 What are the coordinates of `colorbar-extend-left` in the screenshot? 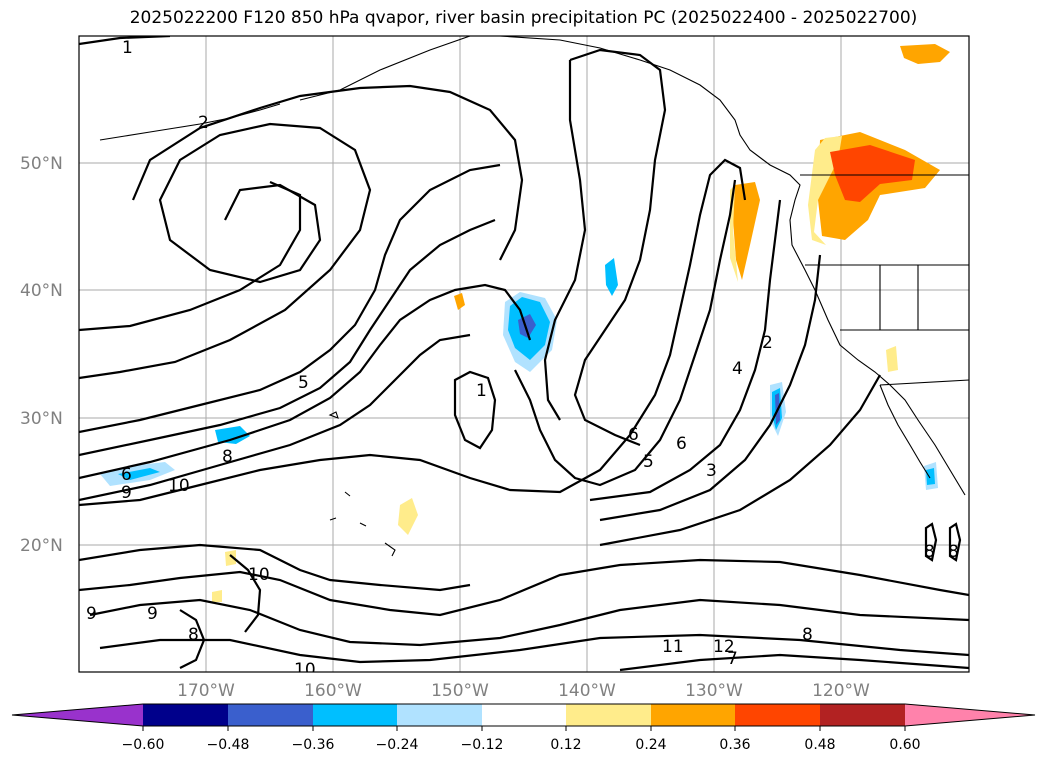 It's located at (77, 715).